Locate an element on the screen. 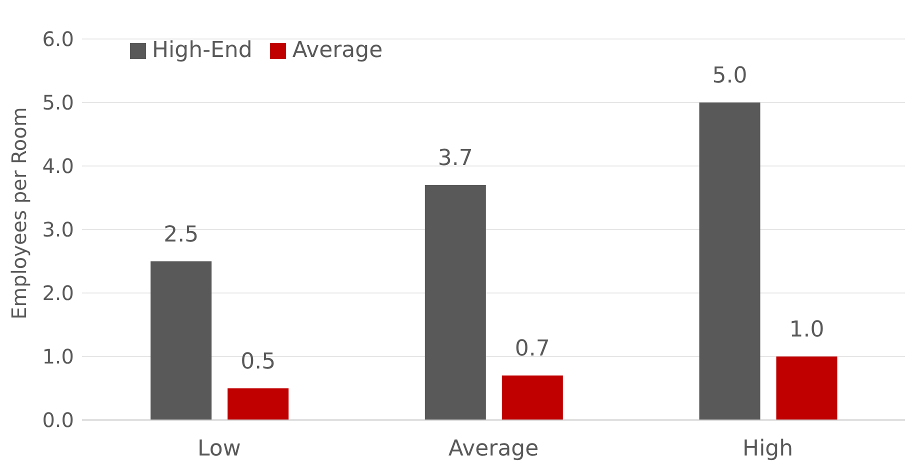 Image resolution: width=909 pixels, height=476 pixels. y-tick-label: 6.0 is located at coordinates (58, 39).